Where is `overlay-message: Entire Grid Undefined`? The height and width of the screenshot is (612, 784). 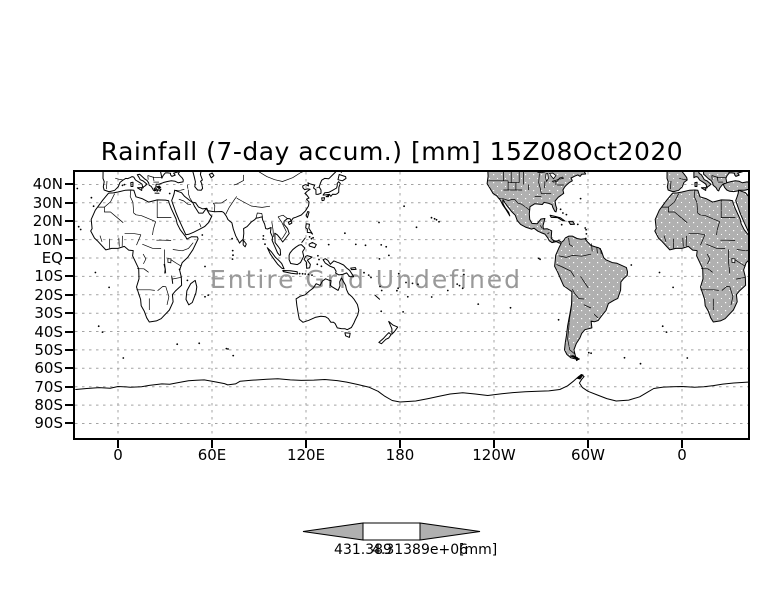
overlay-message: Entire Grid Undefined is located at coordinates (366, 279).